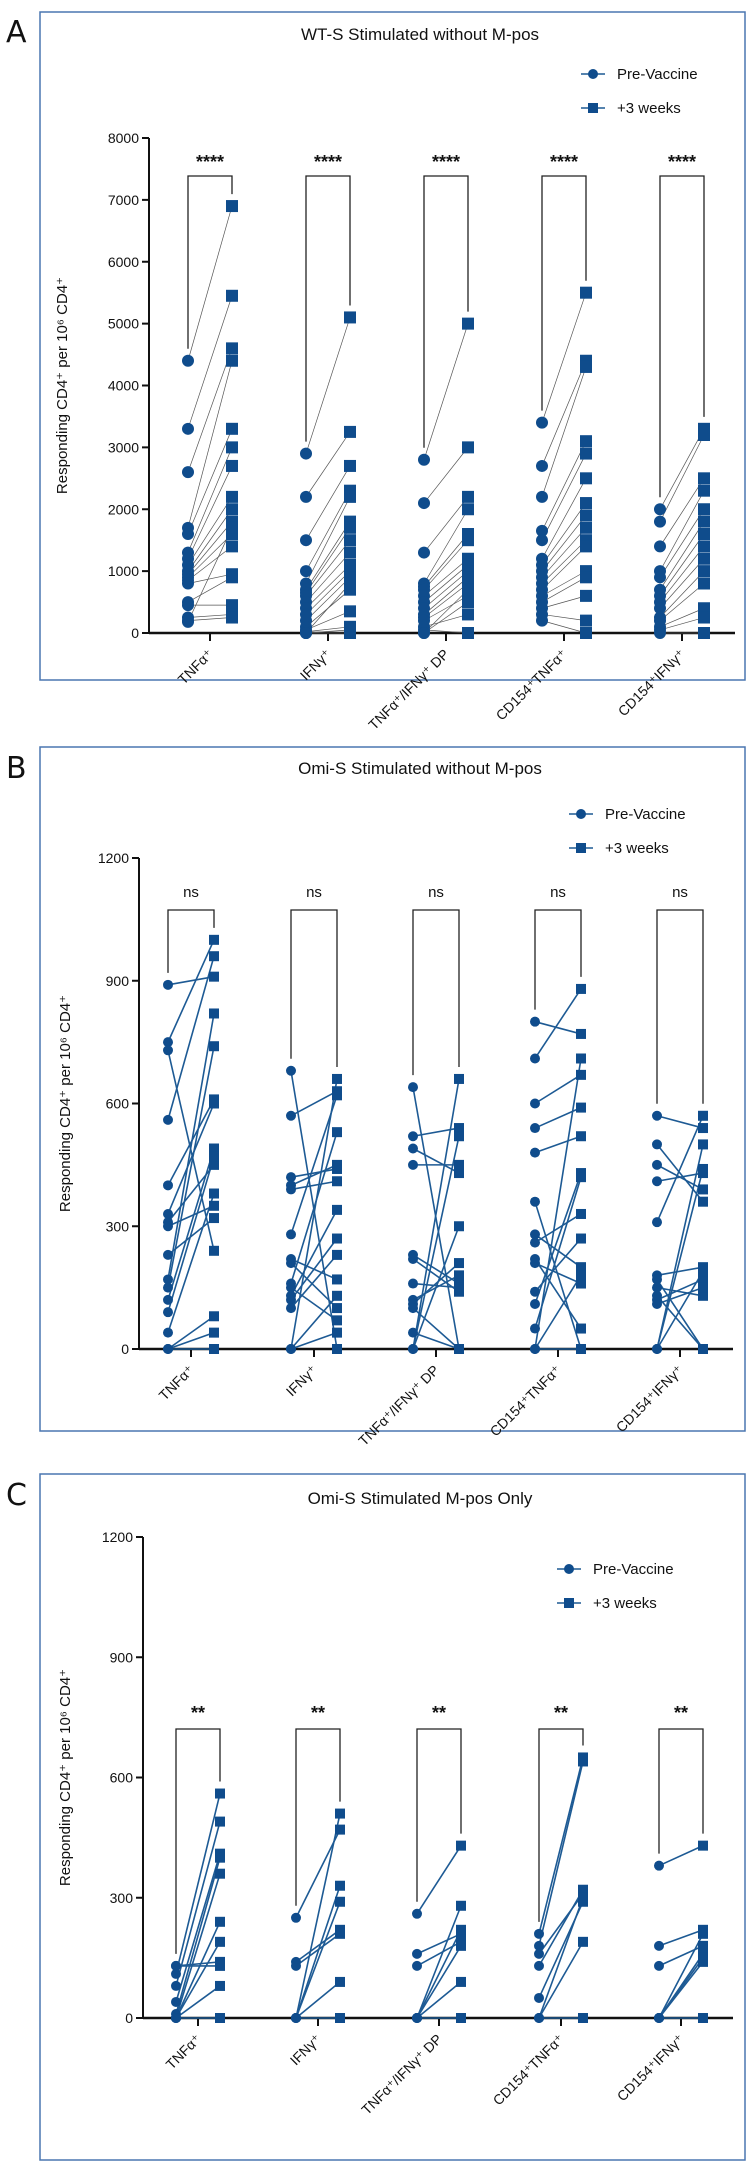 This screenshot has height=2164, width=747. Describe the element at coordinates (401, 2074) in the screenshot. I see `x-tick-label: TNFα⁺/IFNγ⁺ DP` at that location.